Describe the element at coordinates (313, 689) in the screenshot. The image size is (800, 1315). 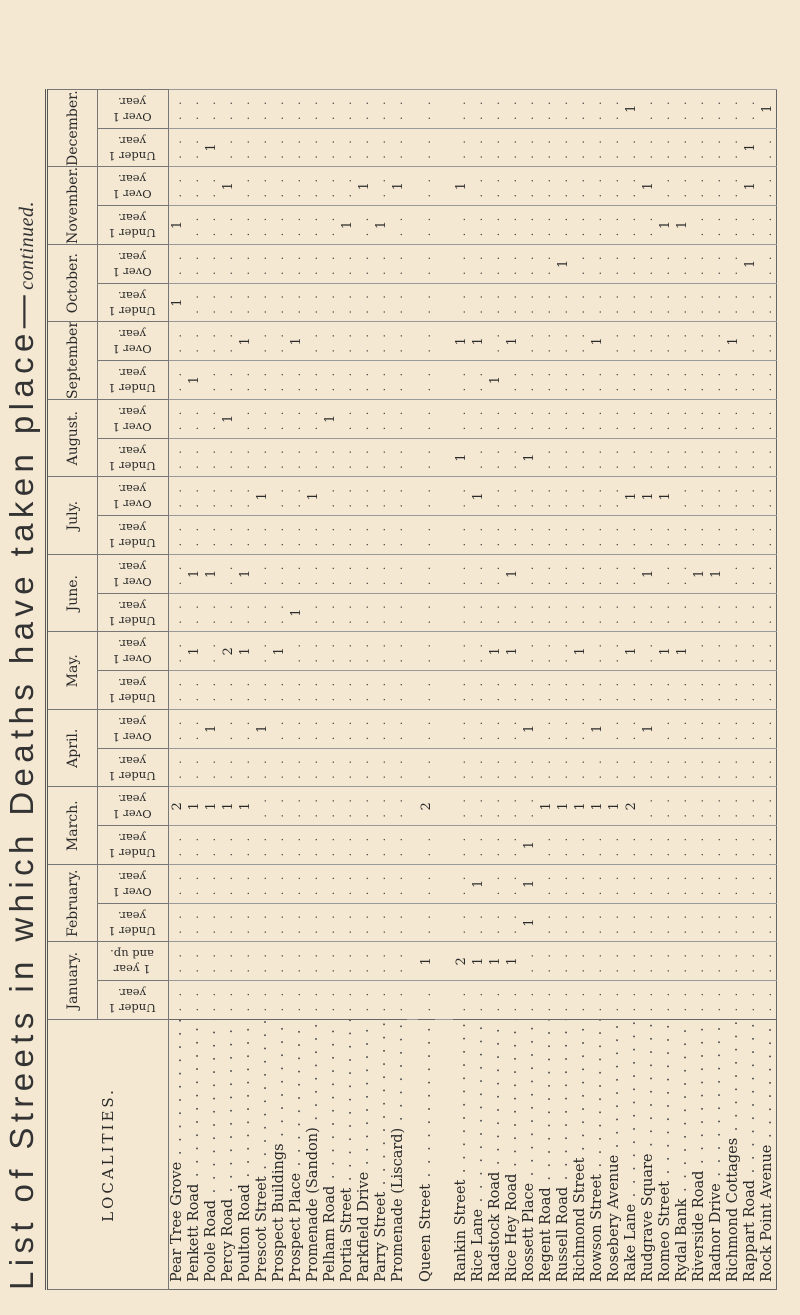
I see `locality-row: Promenade (Sandon) 1` at that location.